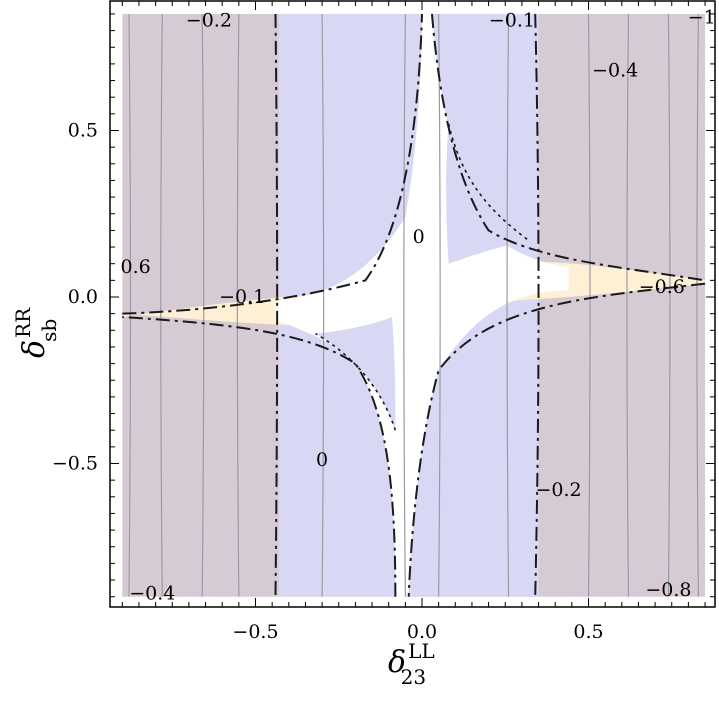 The width and height of the screenshot is (719, 705). What do you see at coordinates (702, 17) in the screenshot?
I see `contour-label: −1` at bounding box center [702, 17].